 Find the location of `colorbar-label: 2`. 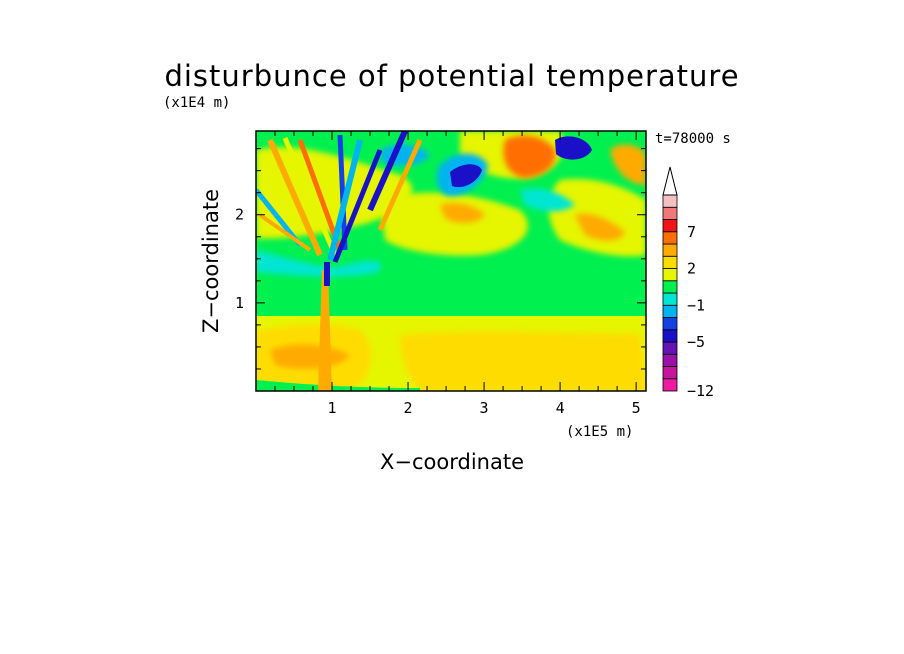

colorbar-label: 2 is located at coordinates (691, 269).